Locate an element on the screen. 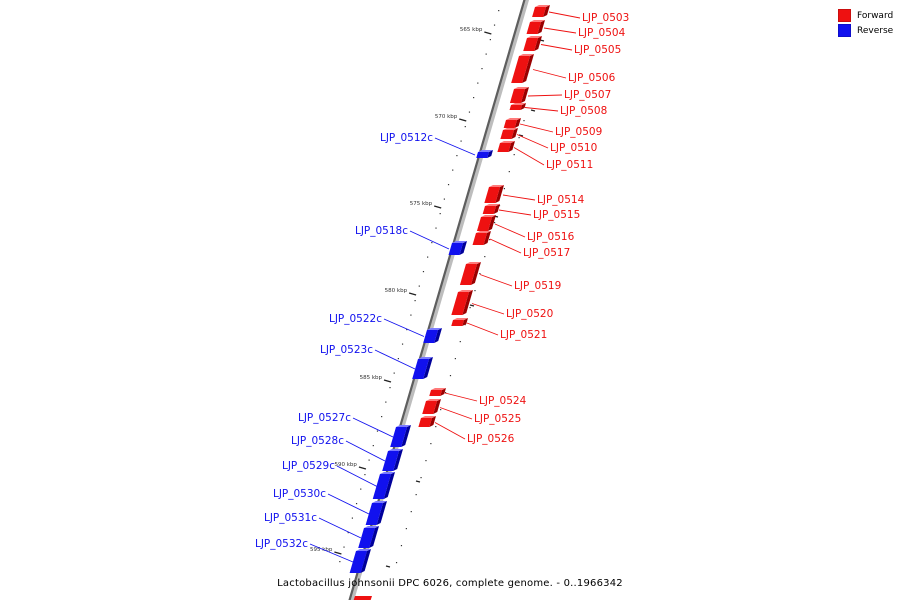 The image size is (900, 600). gene-label: LJP_0506 is located at coordinates (592, 78).